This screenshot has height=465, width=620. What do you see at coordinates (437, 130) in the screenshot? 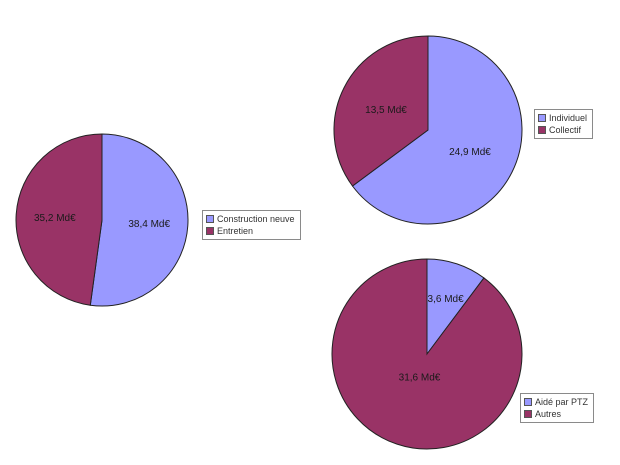
I see `pie-slice-individuel` at bounding box center [437, 130].